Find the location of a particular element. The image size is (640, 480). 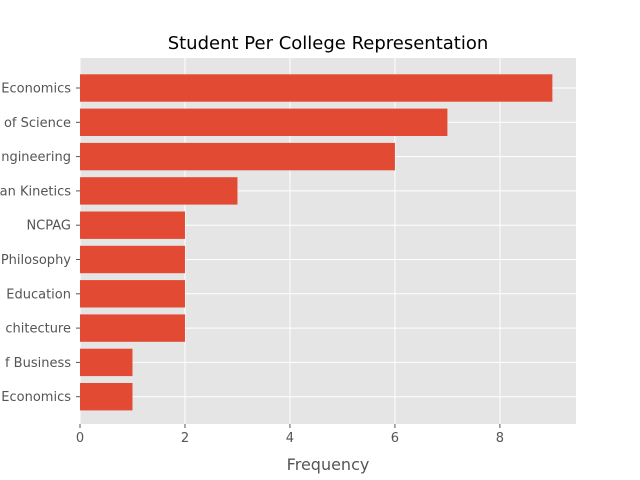

x-ticks-layer: 0 2 4 6 8 is located at coordinates (290, 435).